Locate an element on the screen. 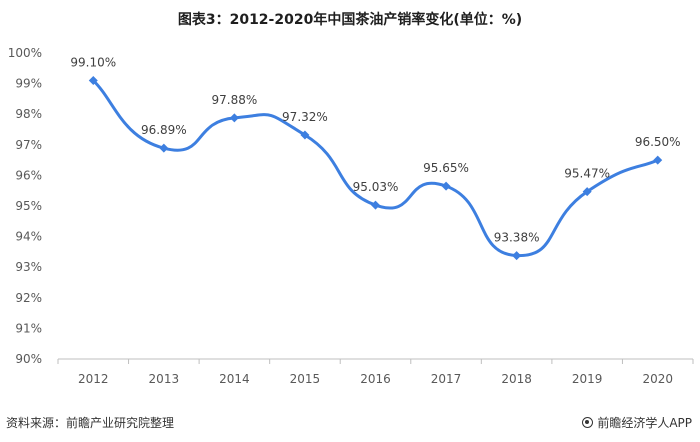  brand-name: 前瞻经济学人APP is located at coordinates (644, 423).